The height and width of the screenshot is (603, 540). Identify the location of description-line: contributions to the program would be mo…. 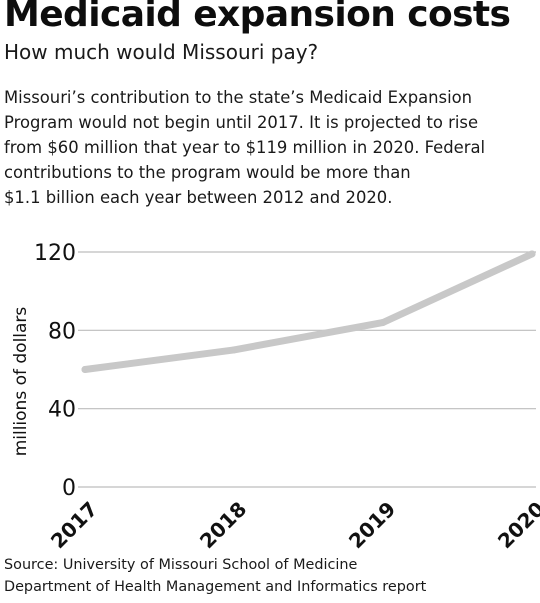
(207, 172).